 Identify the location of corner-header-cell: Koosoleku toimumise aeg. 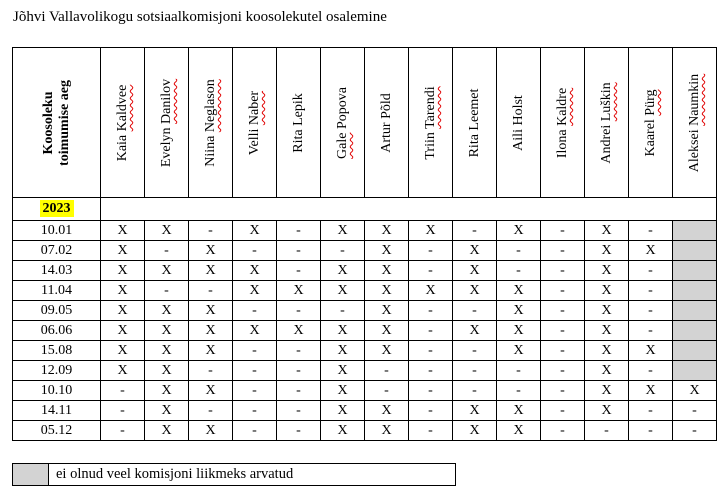
(56, 122).